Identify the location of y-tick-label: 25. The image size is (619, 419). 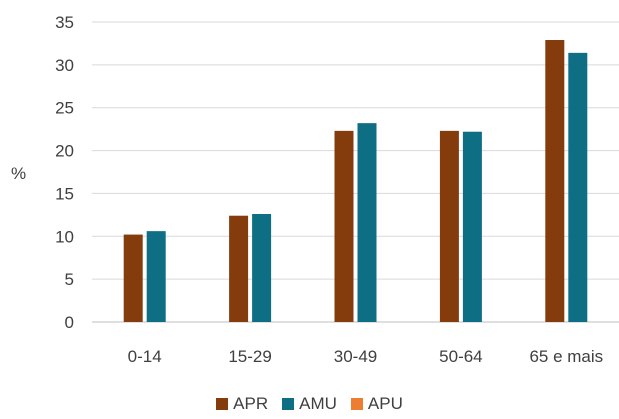
(64, 108).